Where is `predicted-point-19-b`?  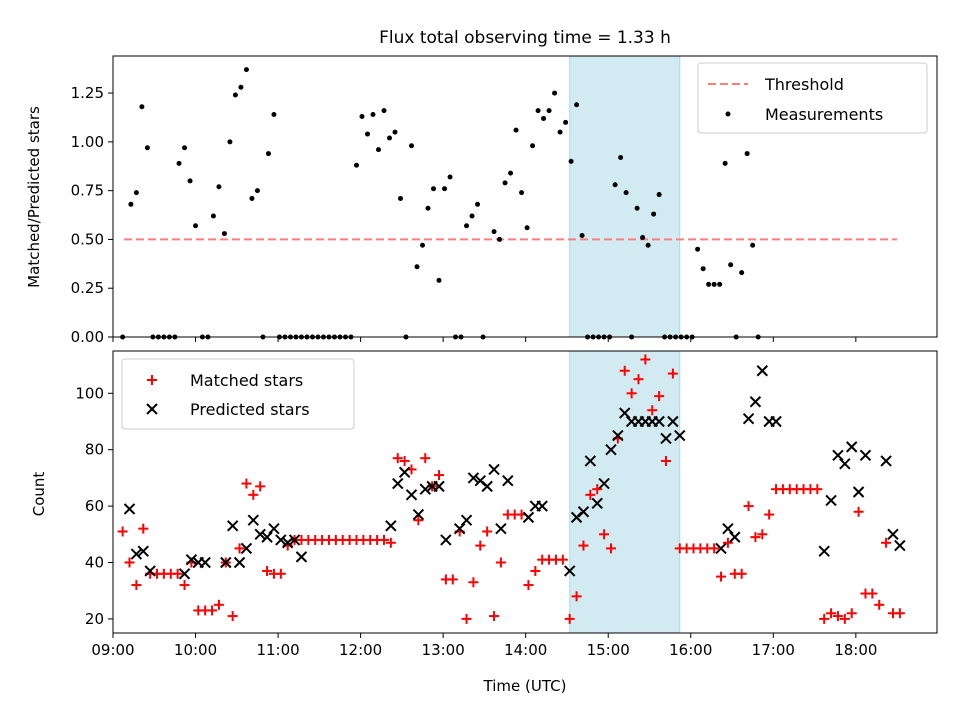 predicted-point-19-b is located at coordinates (301, 557).